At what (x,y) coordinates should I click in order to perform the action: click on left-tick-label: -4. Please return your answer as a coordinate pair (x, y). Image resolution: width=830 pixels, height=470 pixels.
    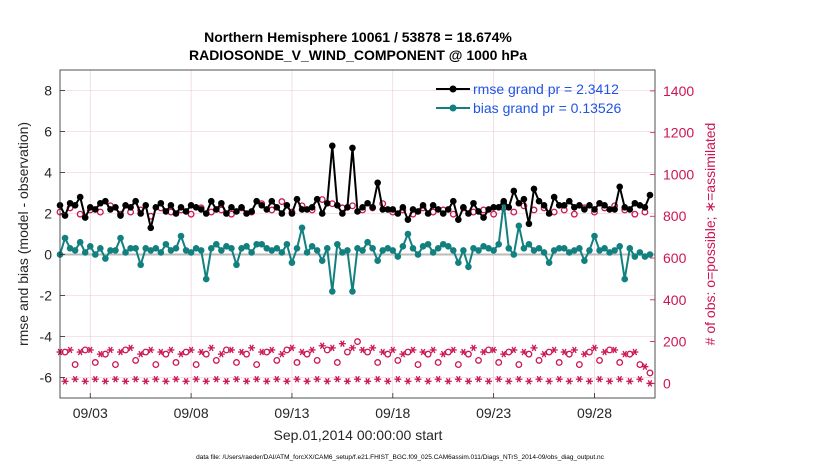
    Looking at the image, I should click on (46, 337).